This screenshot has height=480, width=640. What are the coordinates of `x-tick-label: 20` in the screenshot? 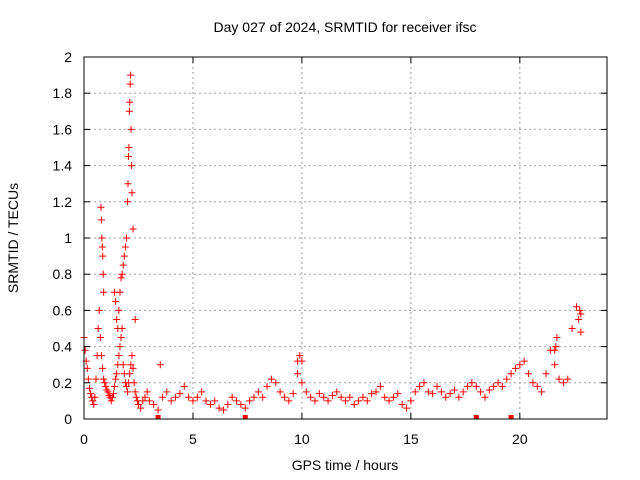 It's located at (520, 439).